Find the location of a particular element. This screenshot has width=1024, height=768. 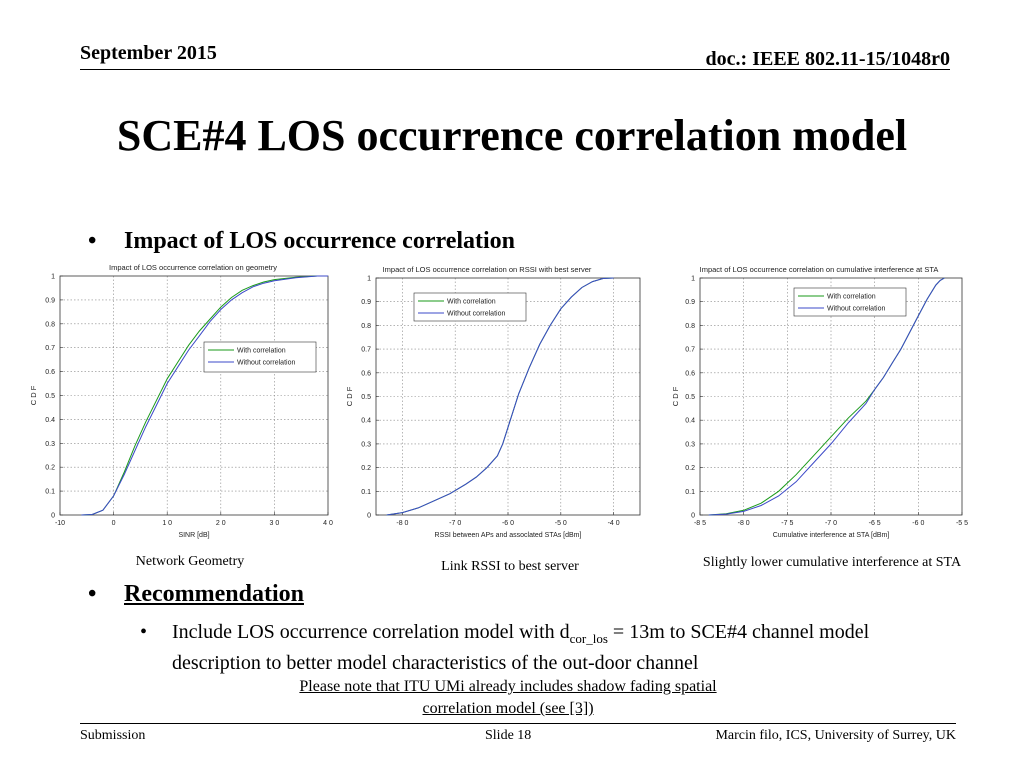

x-axis-label: Cumulative interference at STA [dBm] is located at coordinates (831, 535).